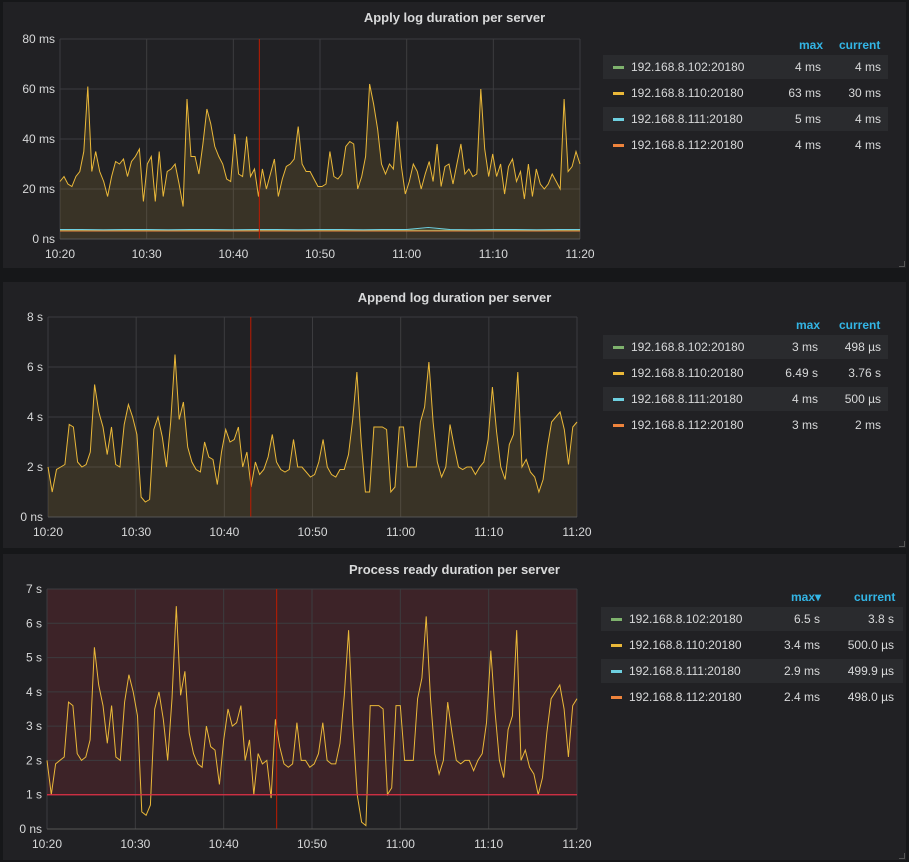 The height and width of the screenshot is (862, 909). What do you see at coordinates (745, 399) in the screenshot?
I see `legend-item-111: 192.168.8.111:20180 4 ms 500 µs` at bounding box center [745, 399].